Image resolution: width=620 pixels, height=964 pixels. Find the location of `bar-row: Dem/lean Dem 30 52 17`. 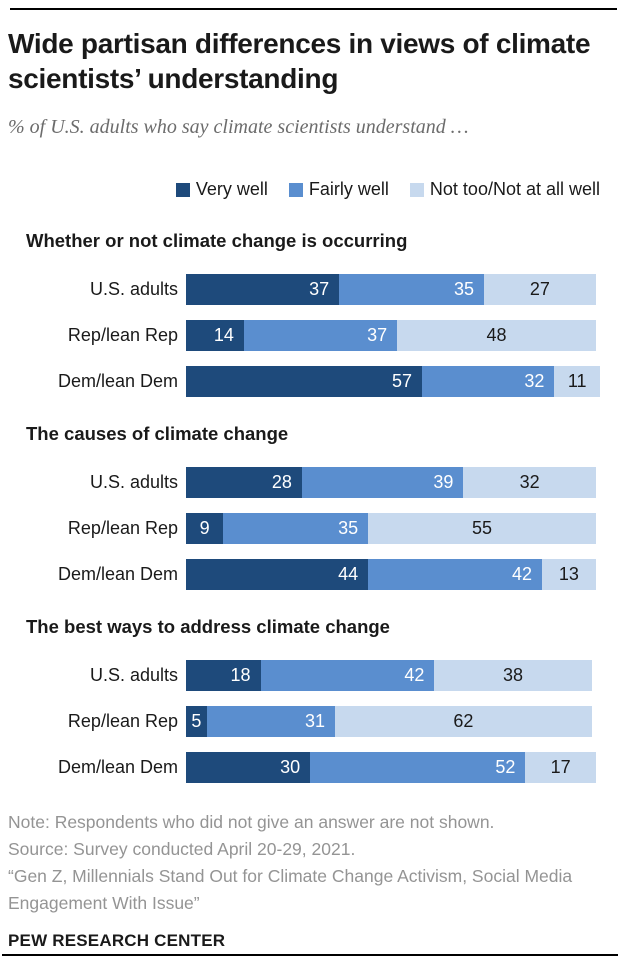

bar-row: Dem/lean Dem 30 52 17 is located at coordinates (310, 767).